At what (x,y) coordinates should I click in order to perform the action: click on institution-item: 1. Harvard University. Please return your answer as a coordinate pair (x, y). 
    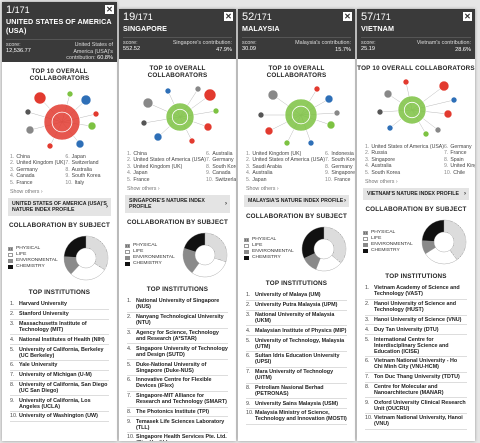
    Looking at the image, I should click on (59, 305).